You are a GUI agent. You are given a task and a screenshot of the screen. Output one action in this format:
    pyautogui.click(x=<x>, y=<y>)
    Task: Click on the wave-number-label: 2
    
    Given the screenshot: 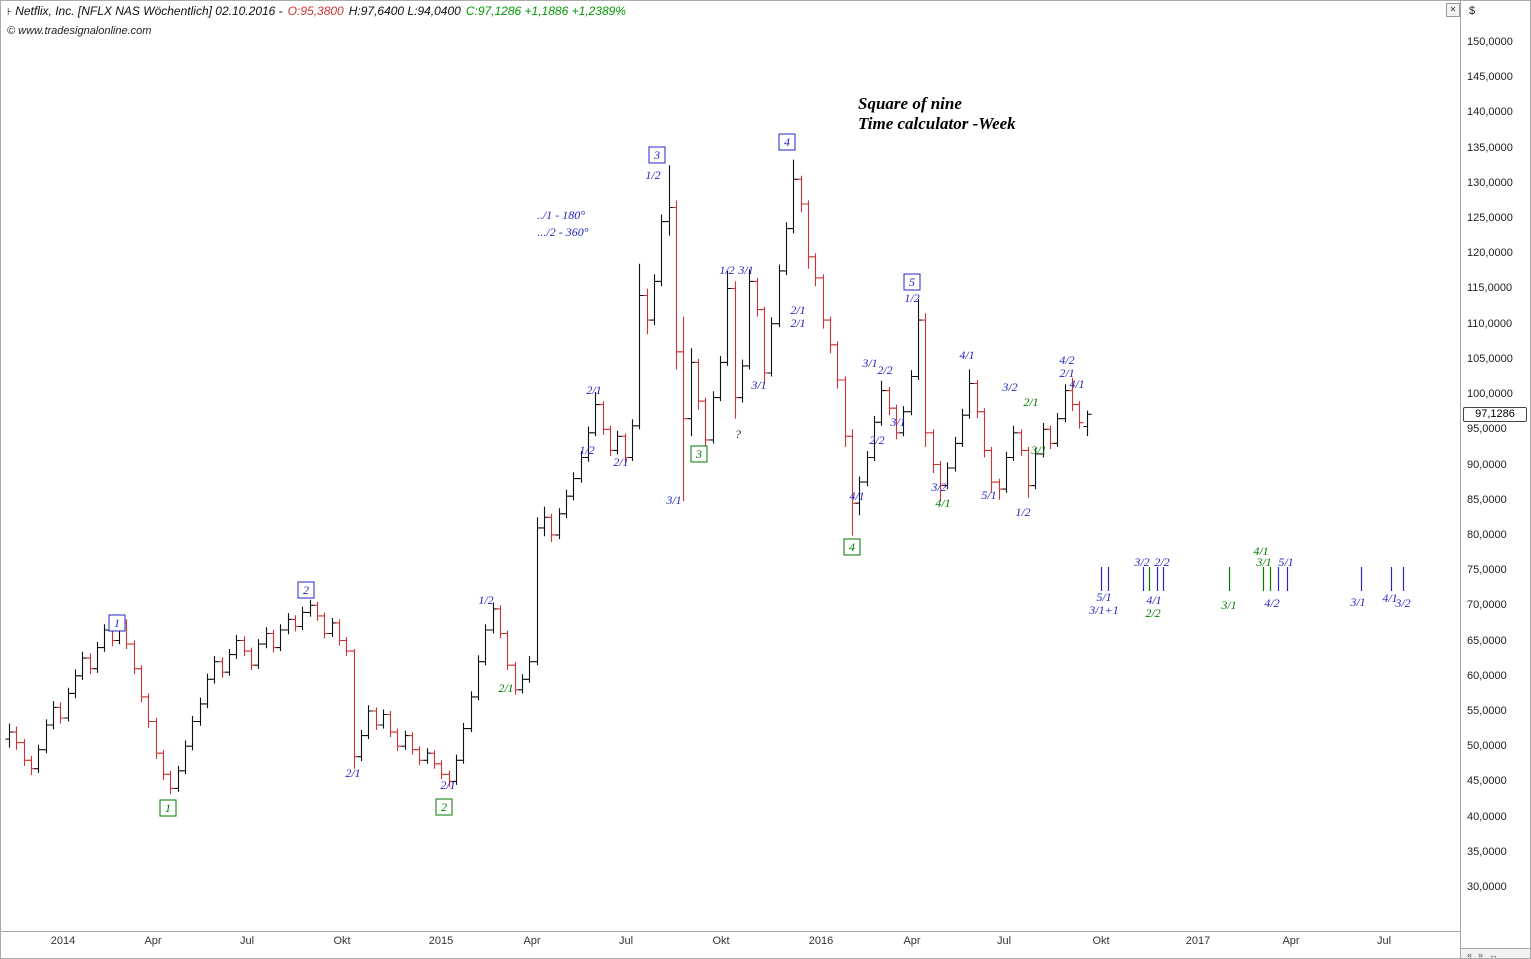 What is the action you would take?
    pyautogui.click(x=444, y=807)
    